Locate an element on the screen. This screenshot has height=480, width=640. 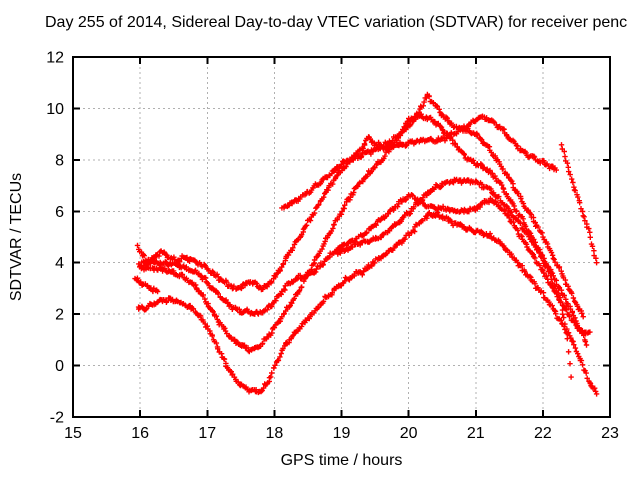
y-tick-label: 10 is located at coordinates (55, 109).